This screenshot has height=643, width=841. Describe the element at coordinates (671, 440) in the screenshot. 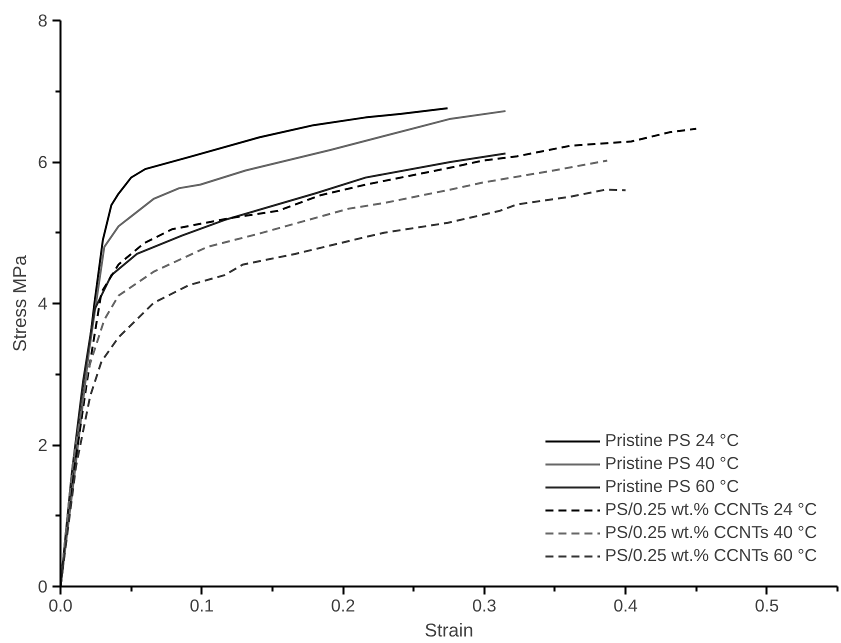

I see `legend-label: Pristine PS 24 °C` at that location.